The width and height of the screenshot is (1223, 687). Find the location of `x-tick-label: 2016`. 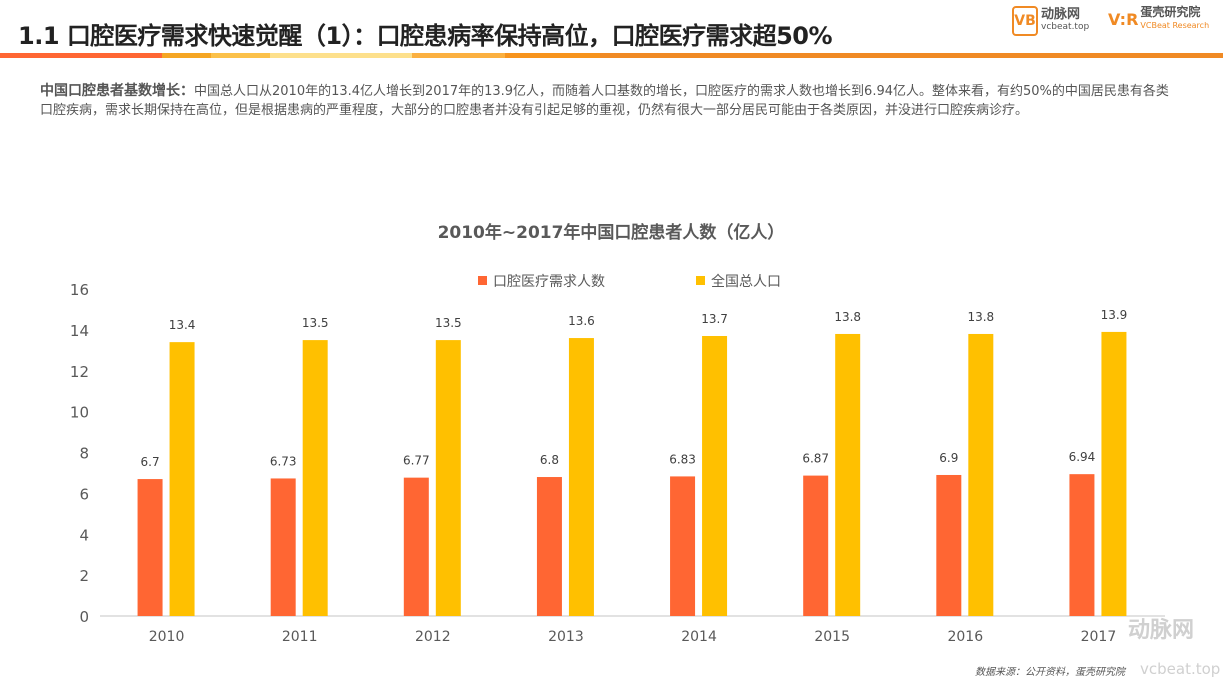

x-tick-label: 2016 is located at coordinates (965, 637).